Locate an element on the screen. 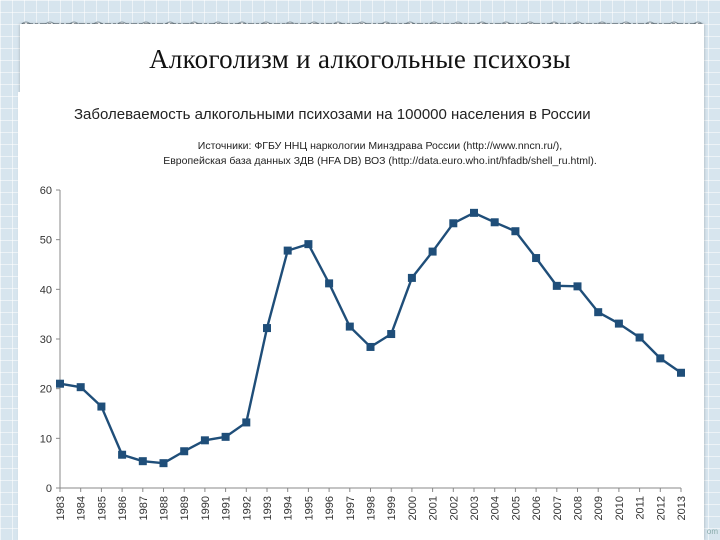 The width and height of the screenshot is (720, 540). x-tick-label: 1994 is located at coordinates (289, 508).